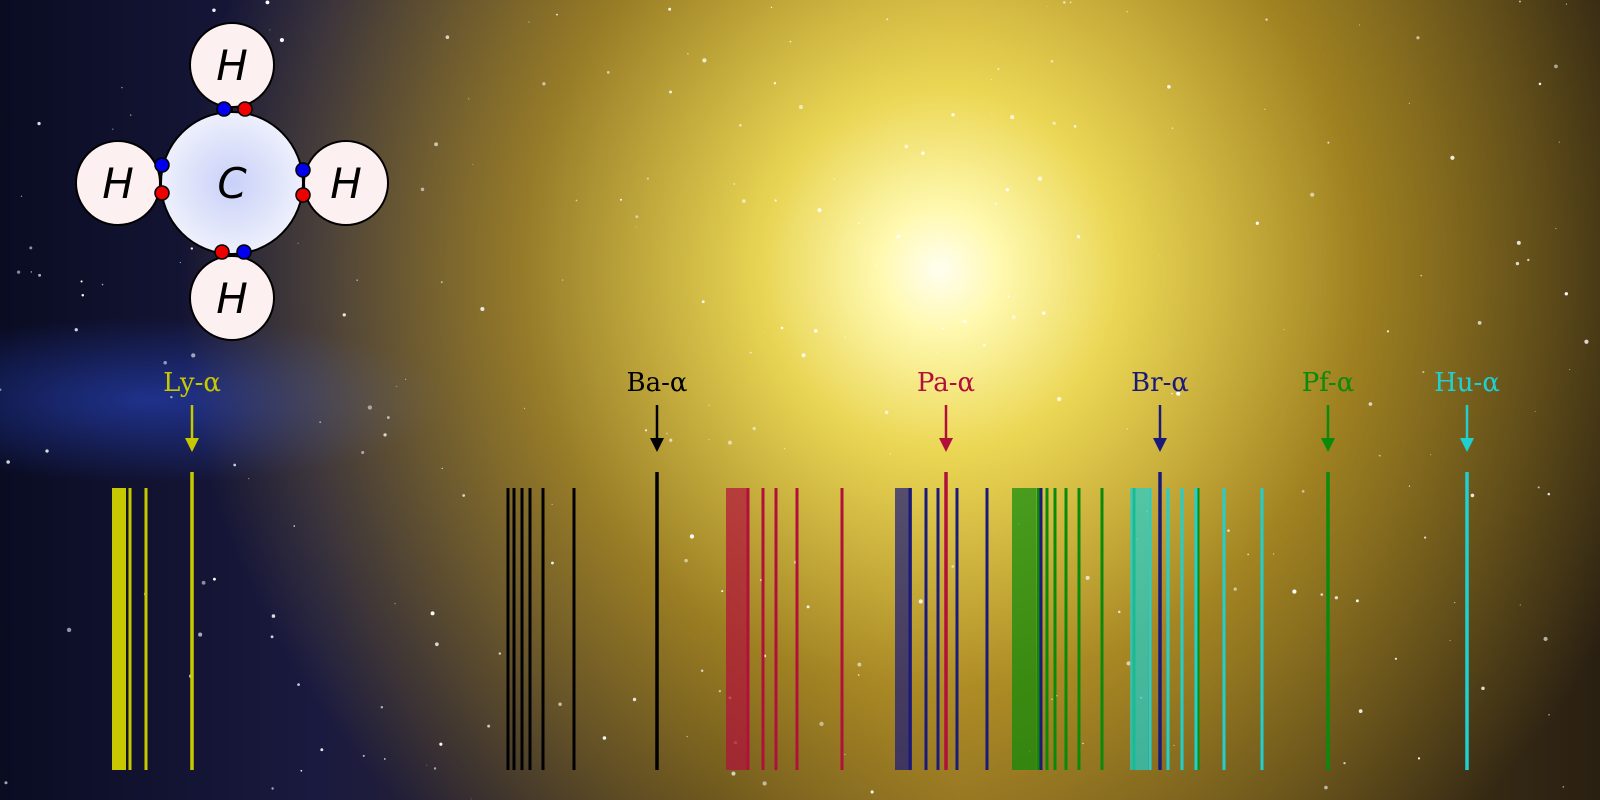 The width and height of the screenshot is (1600, 800). Describe the element at coordinates (118, 183) in the screenshot. I see `svg-text: H` at that location.